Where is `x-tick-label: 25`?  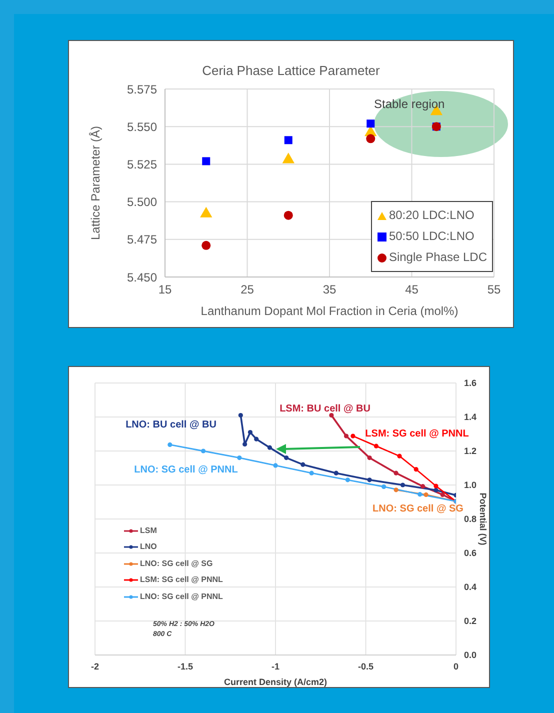 x-tick-label: 25 is located at coordinates (247, 289).